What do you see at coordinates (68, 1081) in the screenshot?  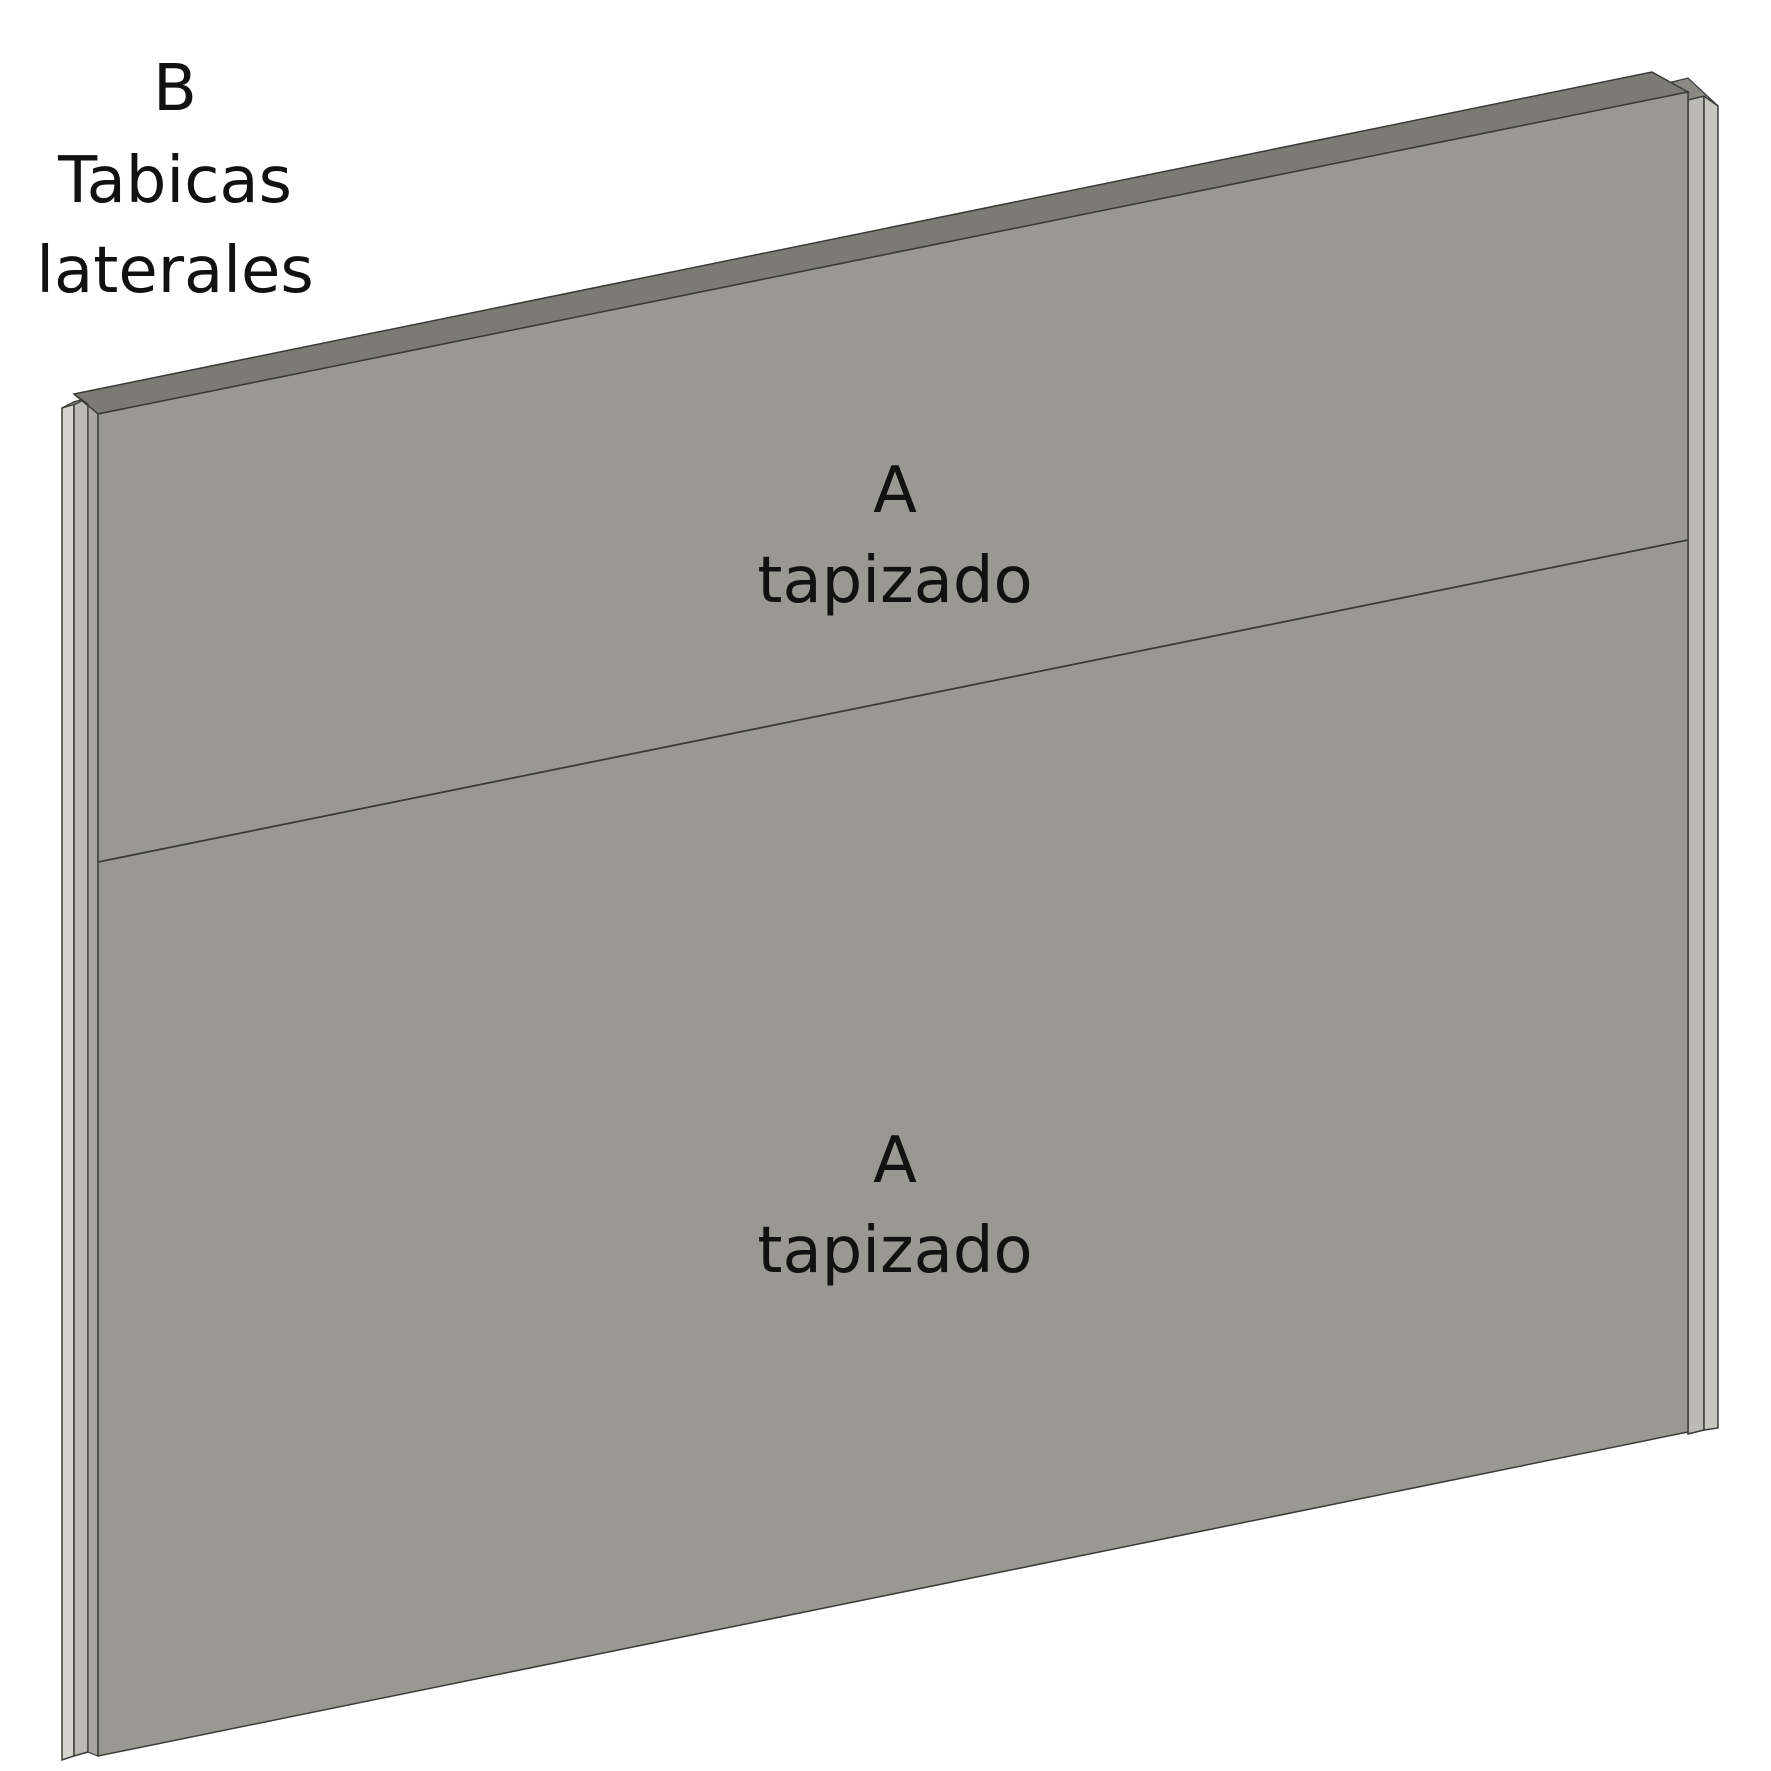 I see `left-strip-side-face` at bounding box center [68, 1081].